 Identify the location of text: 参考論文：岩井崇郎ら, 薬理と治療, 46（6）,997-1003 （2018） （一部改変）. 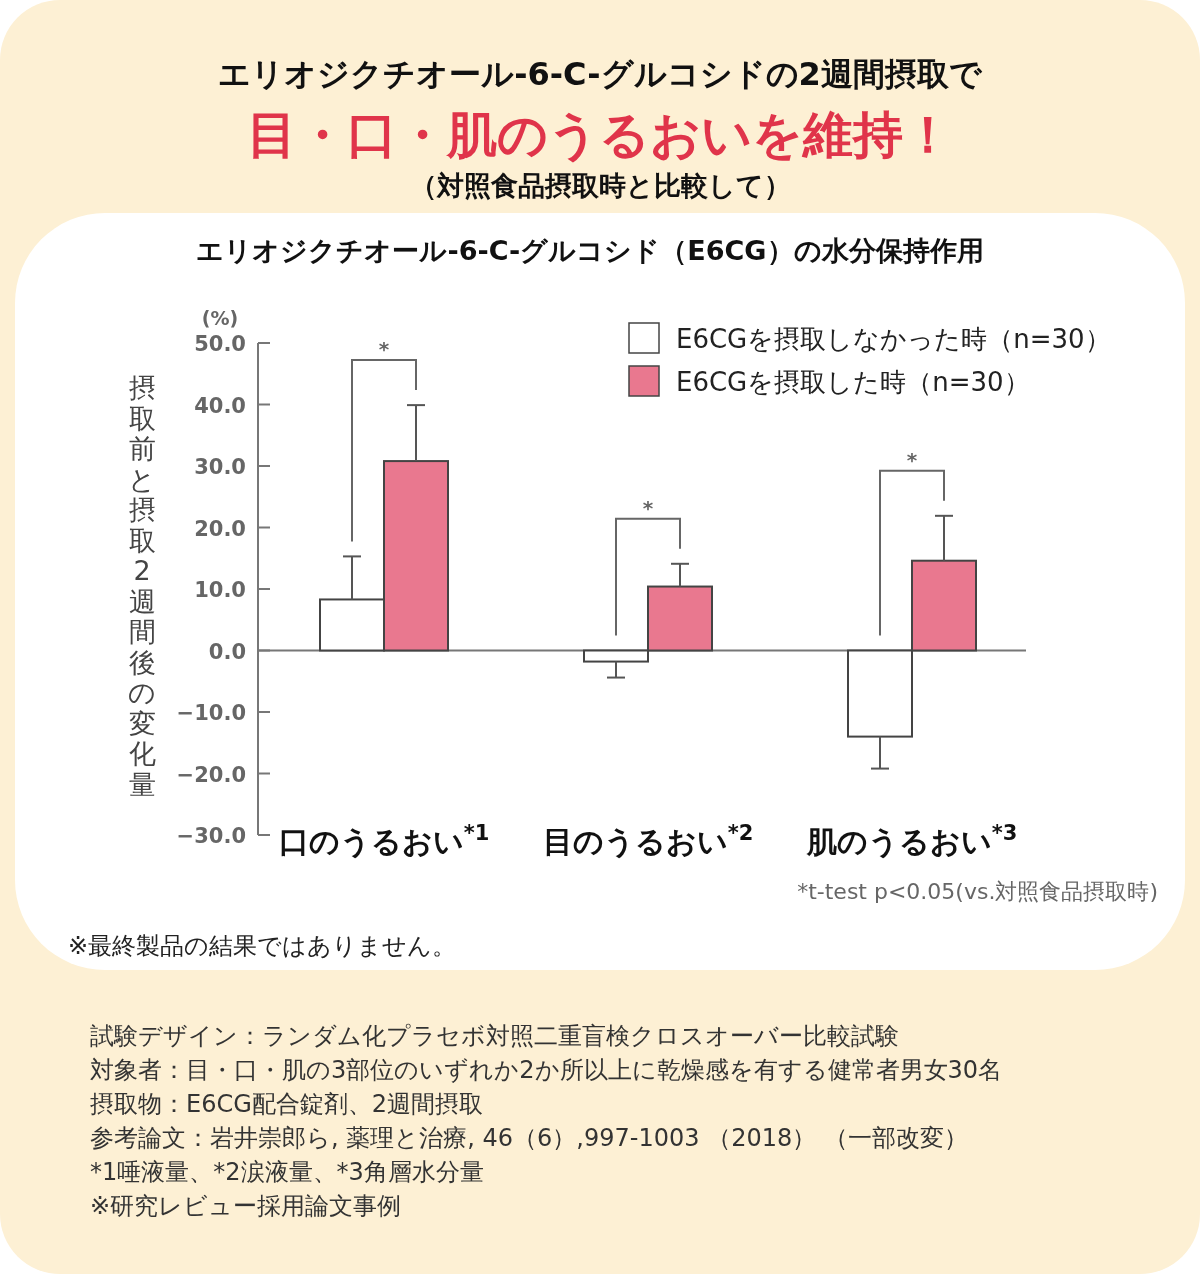
(529, 1138).